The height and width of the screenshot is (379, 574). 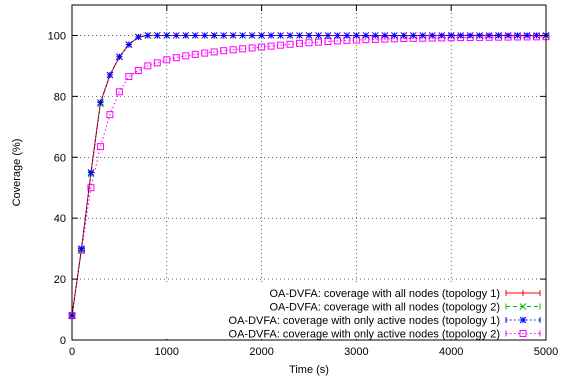 I want to click on x-tick-label: 2000, so click(x=261, y=352).